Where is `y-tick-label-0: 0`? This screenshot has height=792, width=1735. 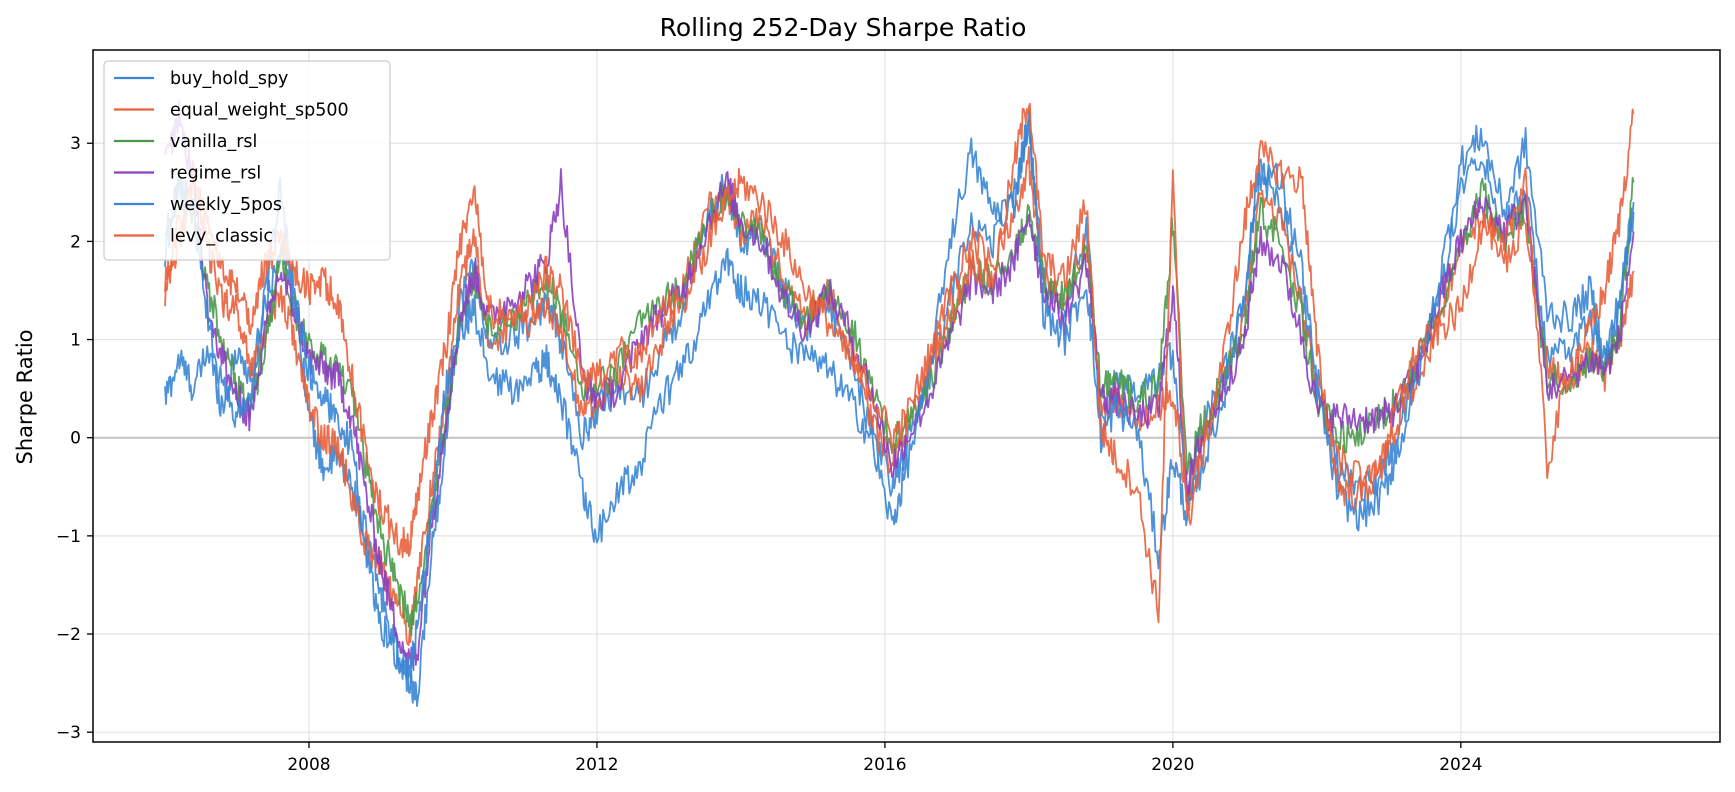 y-tick-label-0: 0 is located at coordinates (75, 439).